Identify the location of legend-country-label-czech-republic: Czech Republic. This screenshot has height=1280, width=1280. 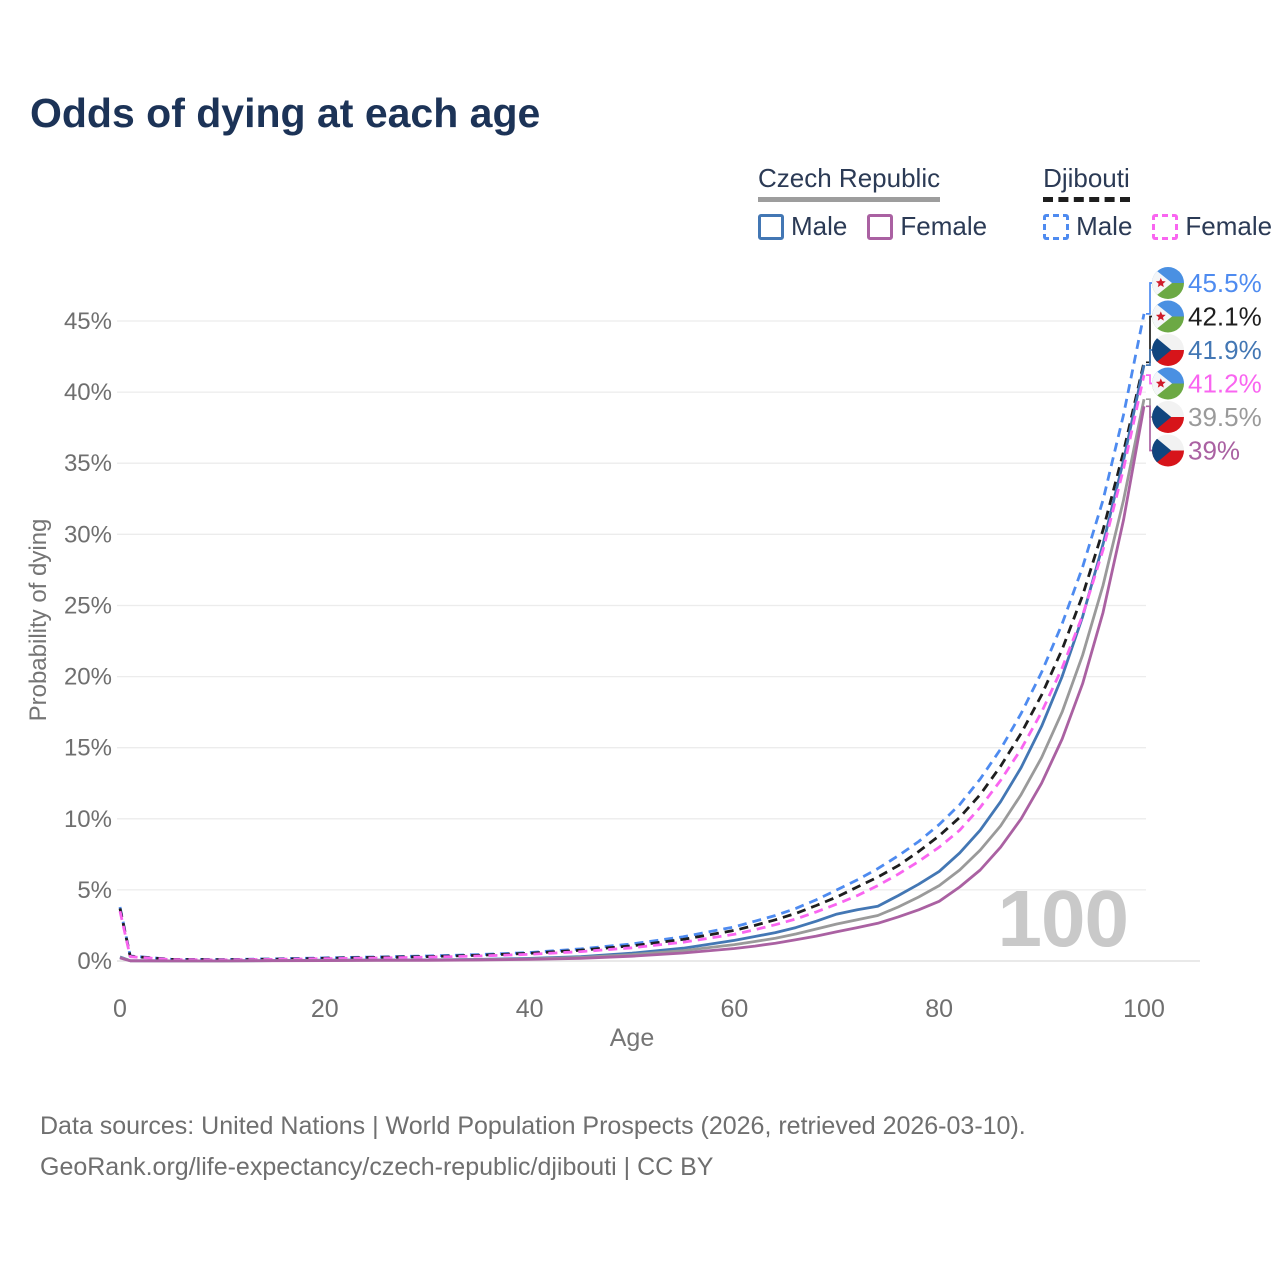
(849, 182).